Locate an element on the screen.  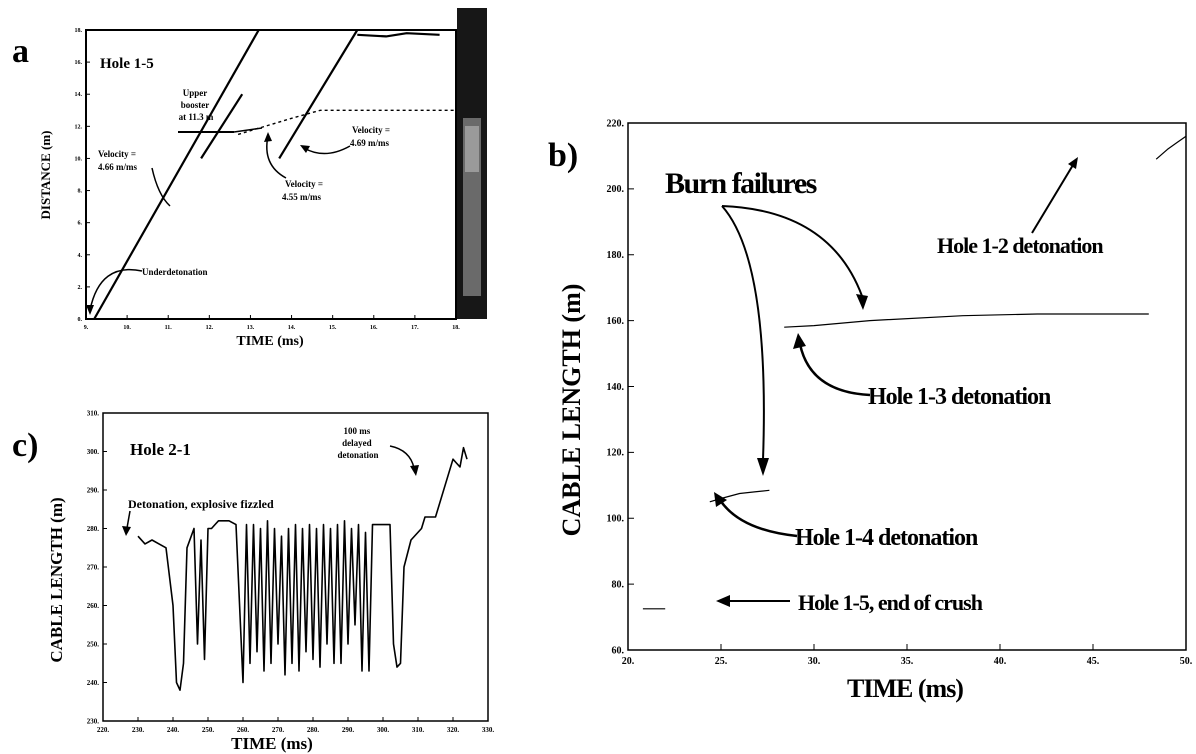
panel-a-y-tick-label: 18. is located at coordinates (79, 31).